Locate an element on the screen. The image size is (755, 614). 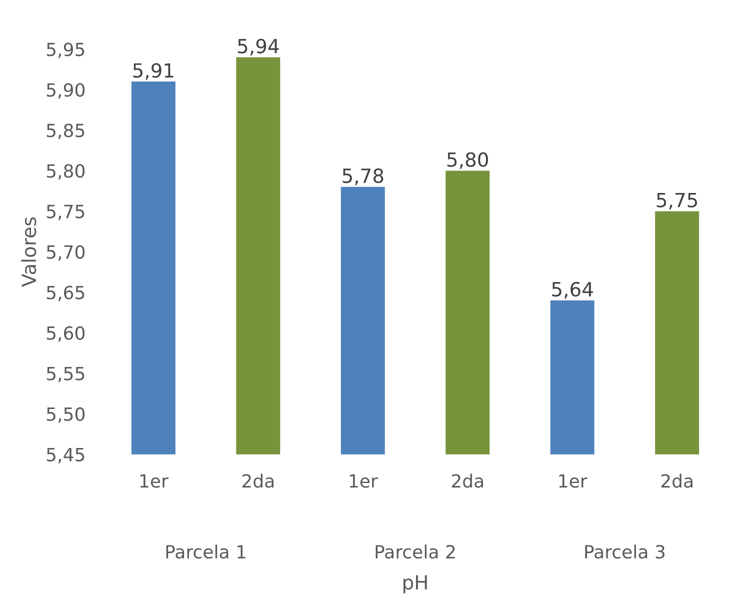
y-axis-title: Valores is located at coordinates (28, 252).